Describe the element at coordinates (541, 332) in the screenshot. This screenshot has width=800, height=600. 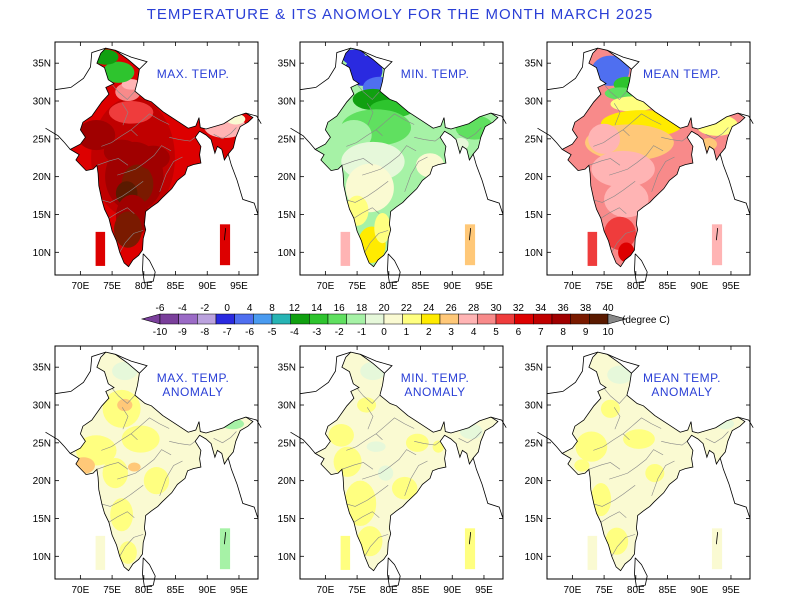
I see `colour-bar-anomaly-tick: 7` at that location.